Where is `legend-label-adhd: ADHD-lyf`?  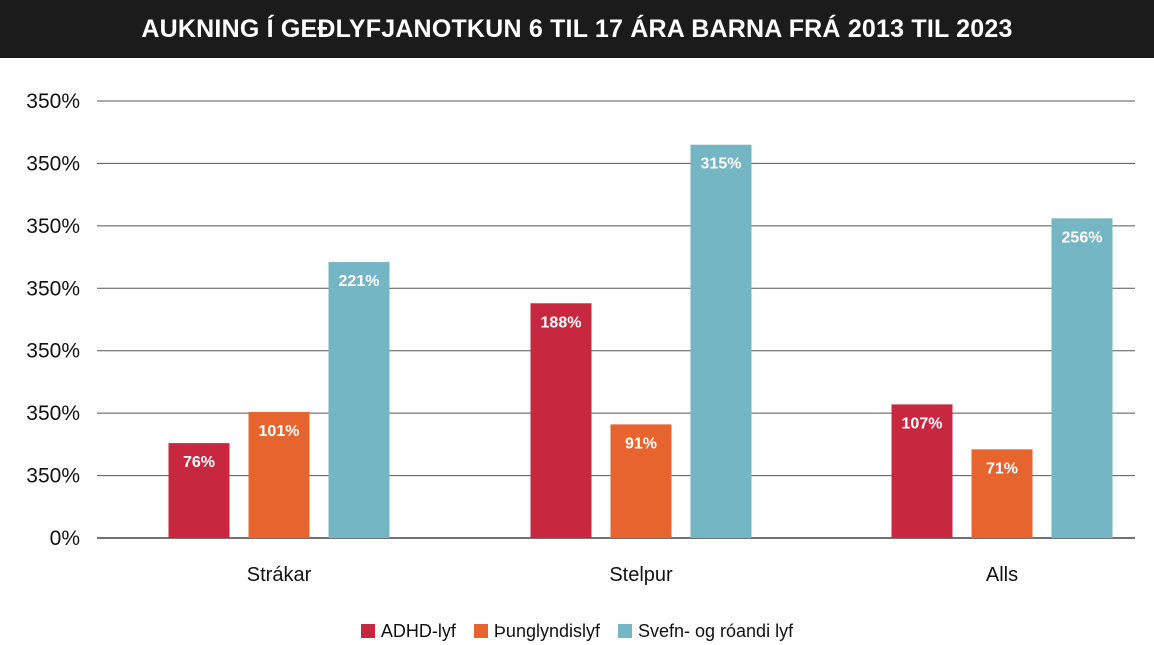
legend-label-adhd: ADHD-lyf is located at coordinates (418, 630).